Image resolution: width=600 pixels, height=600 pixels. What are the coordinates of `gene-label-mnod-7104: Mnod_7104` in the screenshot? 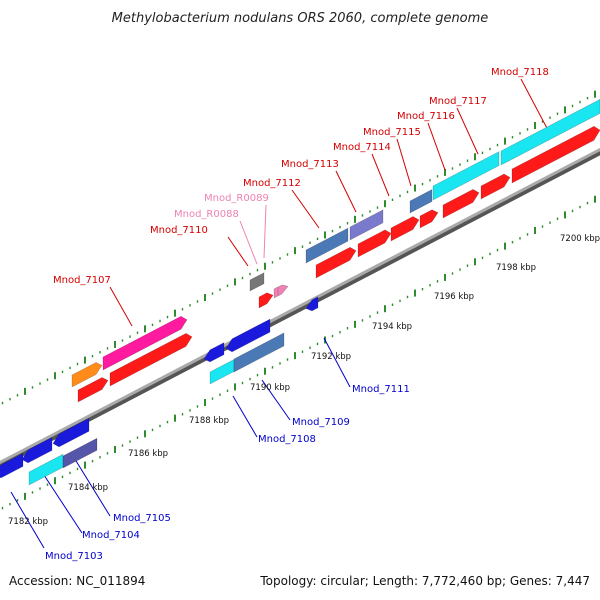 It's located at (111, 535).